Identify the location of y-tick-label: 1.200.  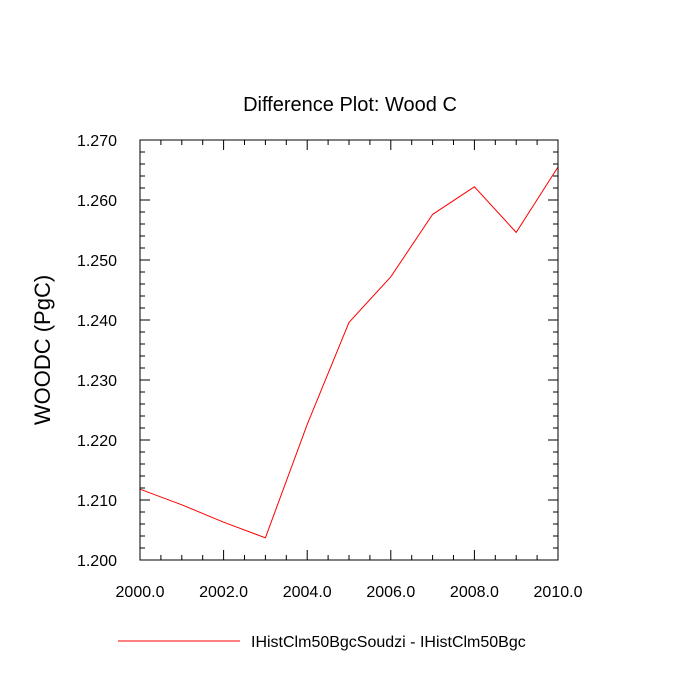
(97, 561).